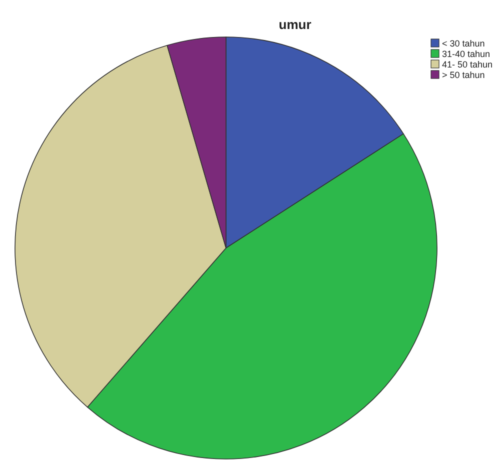 This screenshot has height=462, width=501. I want to click on legend-label: < 30 tahun, so click(463, 43).